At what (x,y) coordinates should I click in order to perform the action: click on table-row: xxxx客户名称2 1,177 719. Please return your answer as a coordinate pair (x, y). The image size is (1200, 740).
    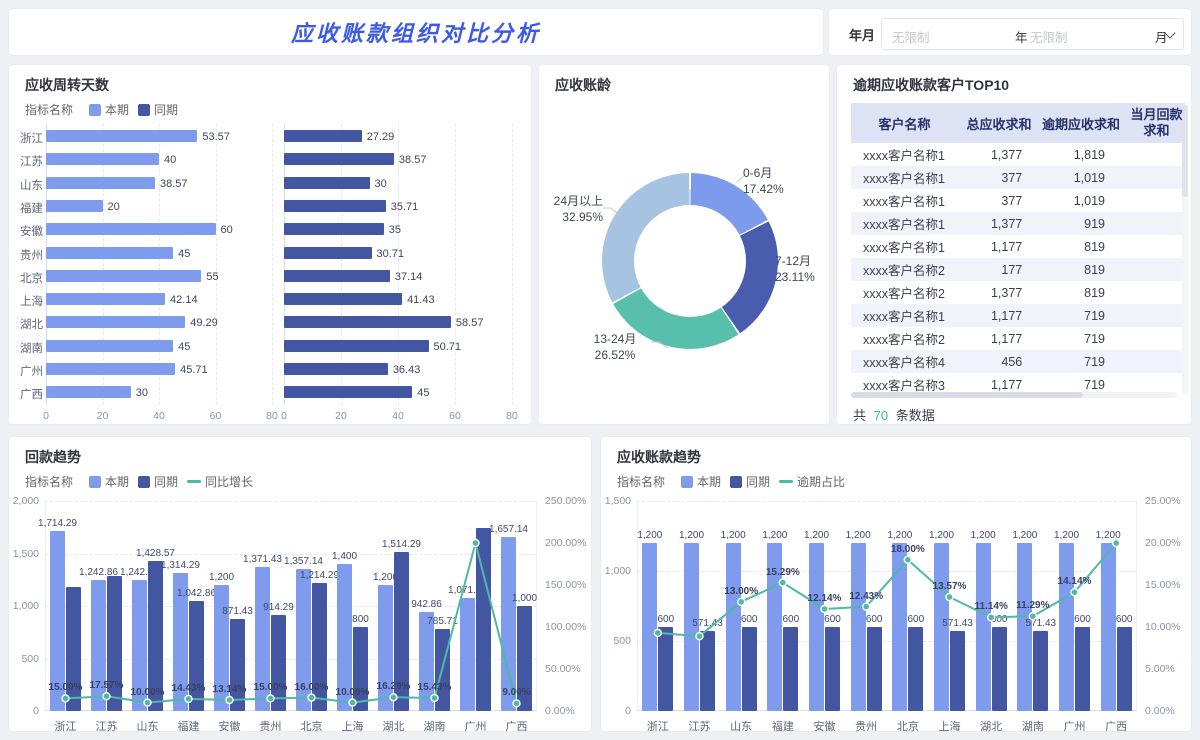
    Looking at the image, I should click on (1018, 338).